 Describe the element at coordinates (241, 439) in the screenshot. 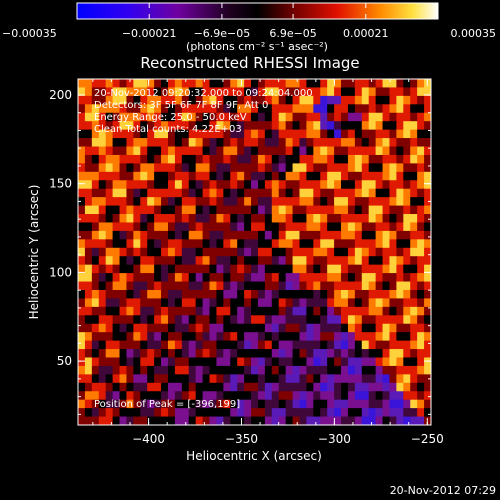

I see `x-tick-label: −350` at that location.